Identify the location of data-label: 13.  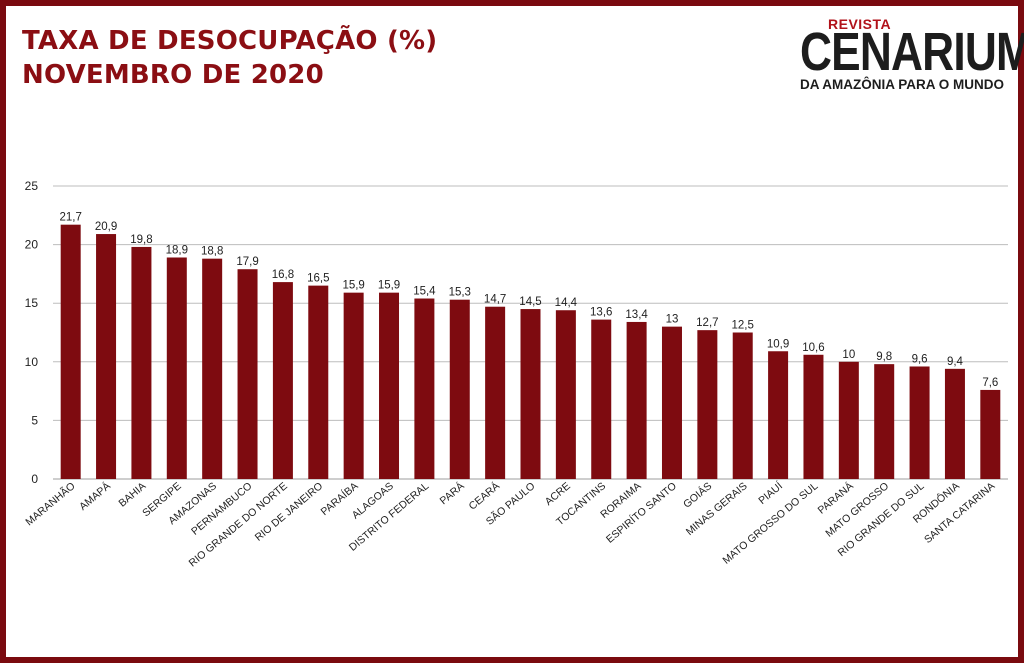
(672, 320).